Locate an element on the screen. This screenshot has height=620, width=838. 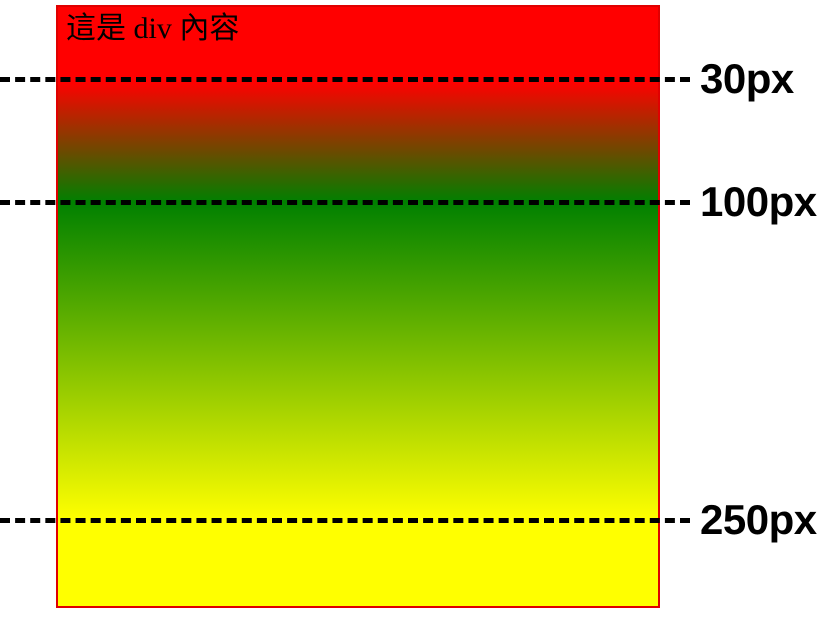
guide-label-250px: 250px is located at coordinates (758, 519).